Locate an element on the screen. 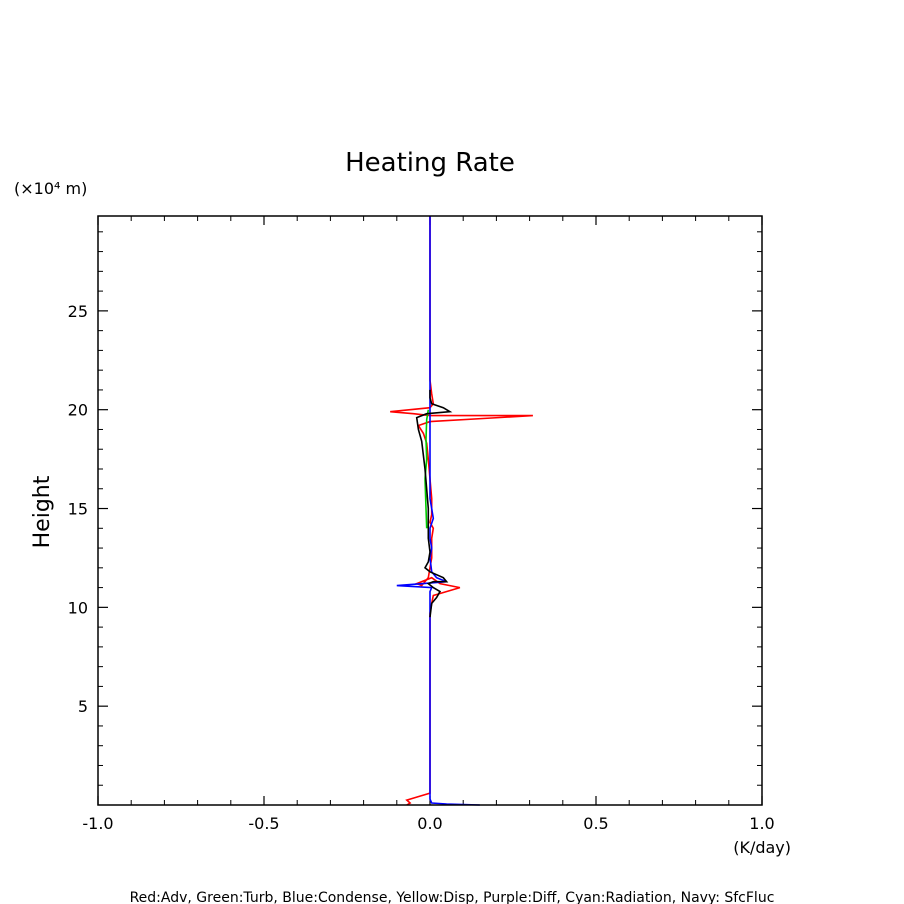  series-line-adv is located at coordinates (461, 511).